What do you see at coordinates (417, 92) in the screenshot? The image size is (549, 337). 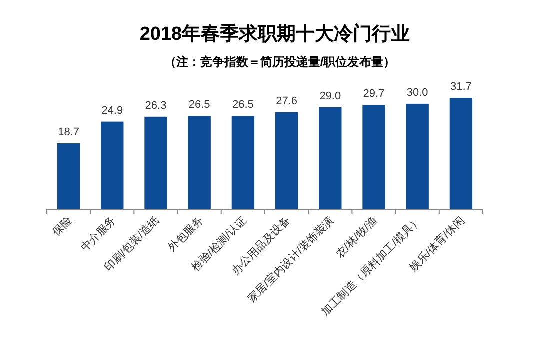 I see `data-label: 30.0` at bounding box center [417, 92].